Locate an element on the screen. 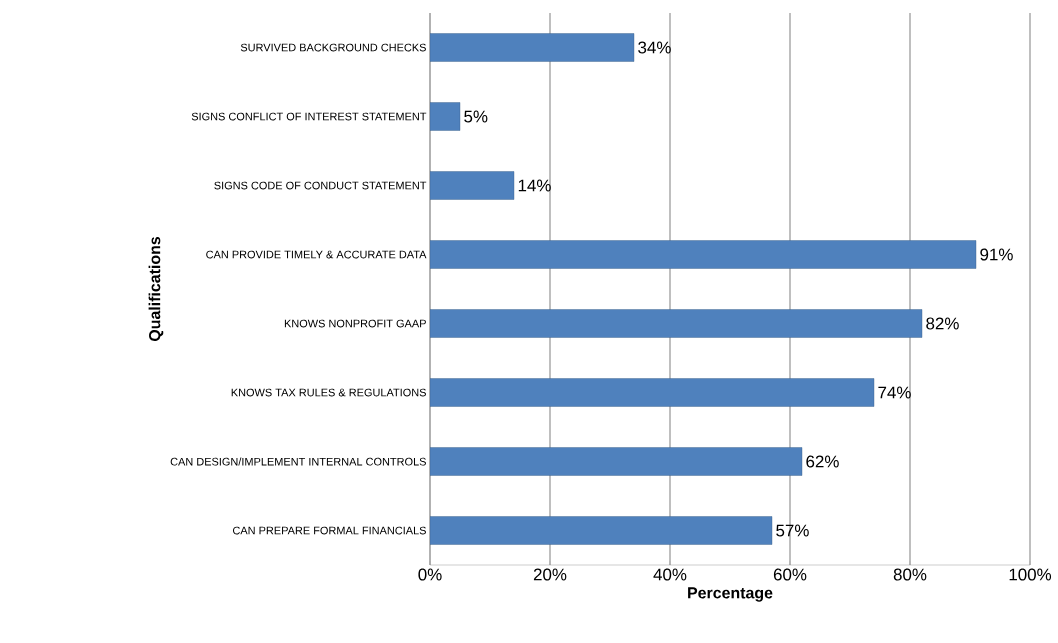 This screenshot has height=643, width=1058. y-tick-label: CAN PROVIDE TIMELY & ACCURATE DATA is located at coordinates (316, 254).